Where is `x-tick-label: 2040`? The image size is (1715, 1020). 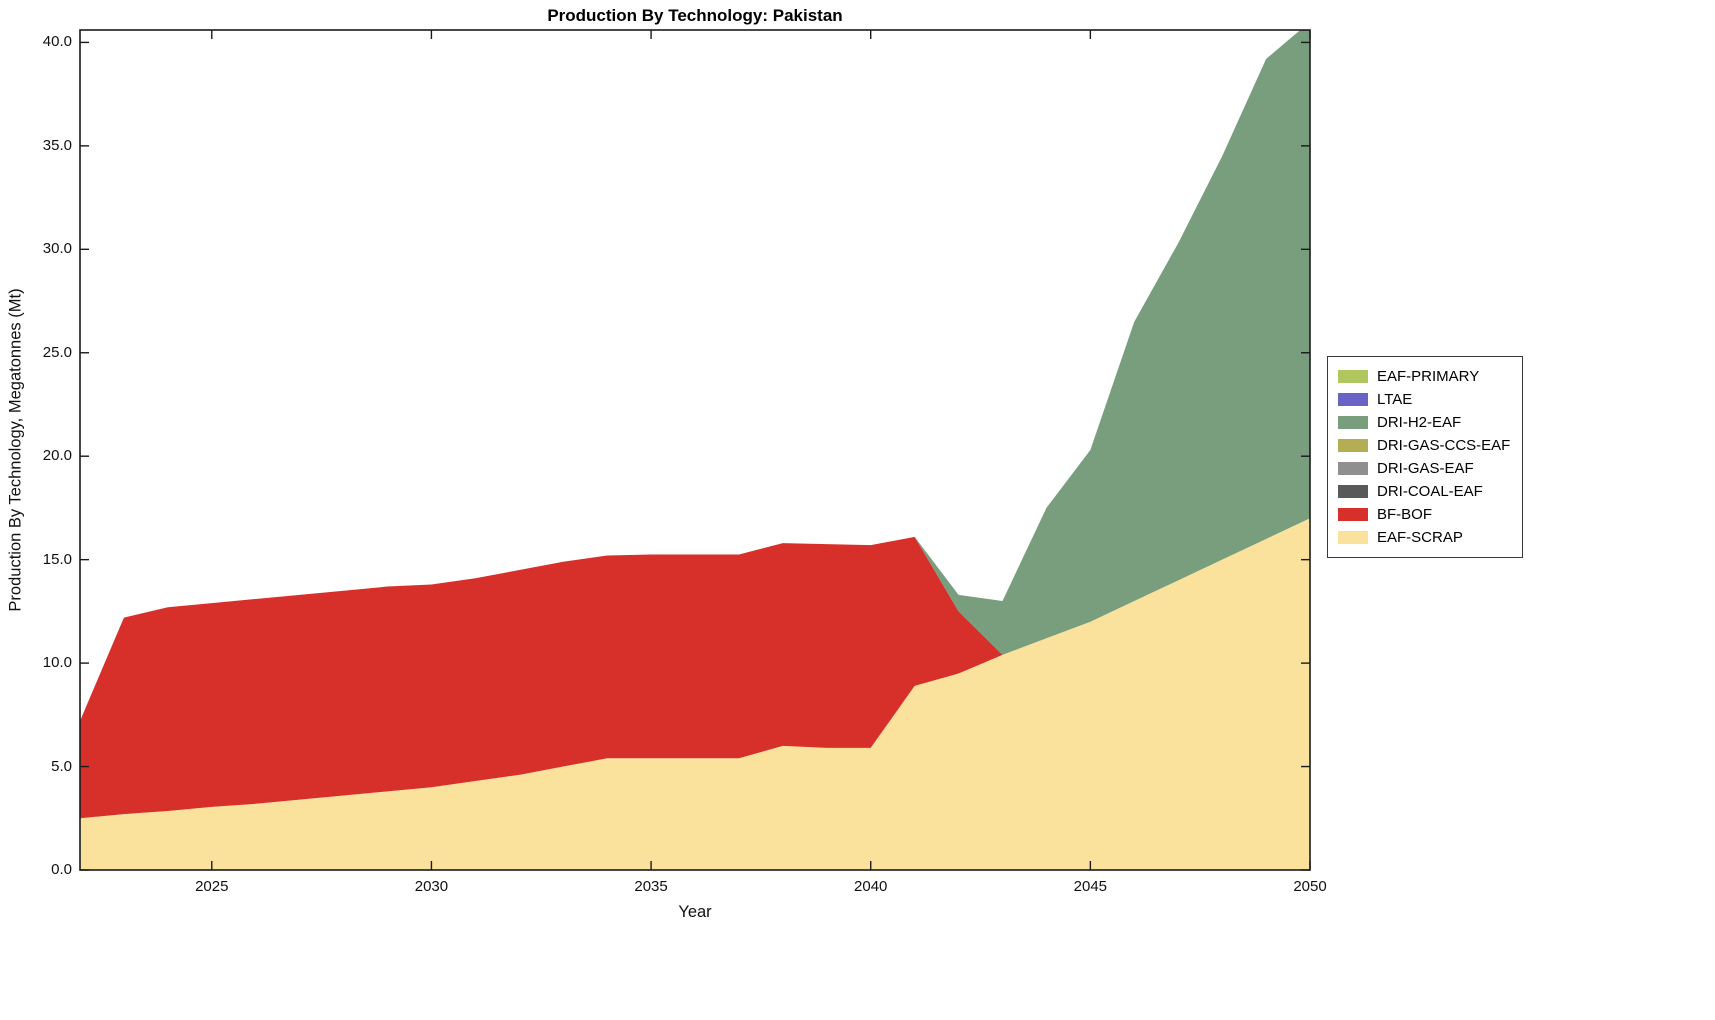
x-tick-label: 2040 is located at coordinates (871, 886).